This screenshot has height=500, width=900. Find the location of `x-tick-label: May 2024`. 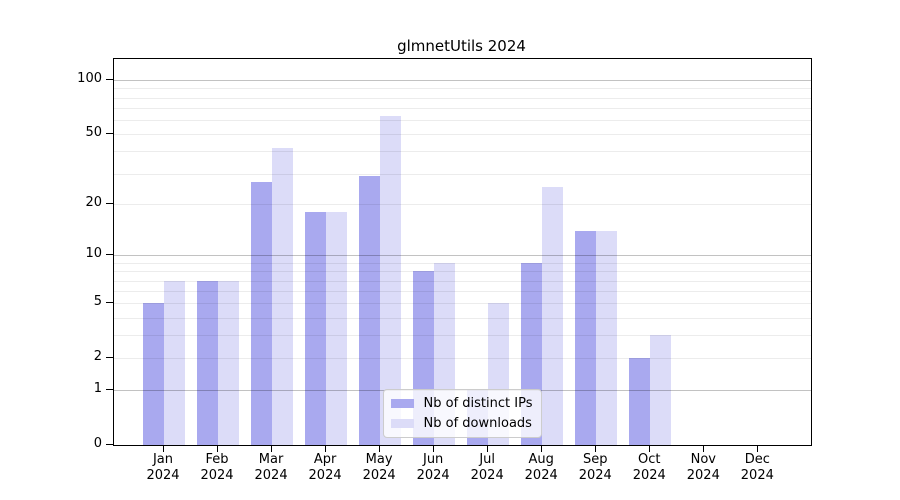

x-tick-label: May 2024 is located at coordinates (379, 467).